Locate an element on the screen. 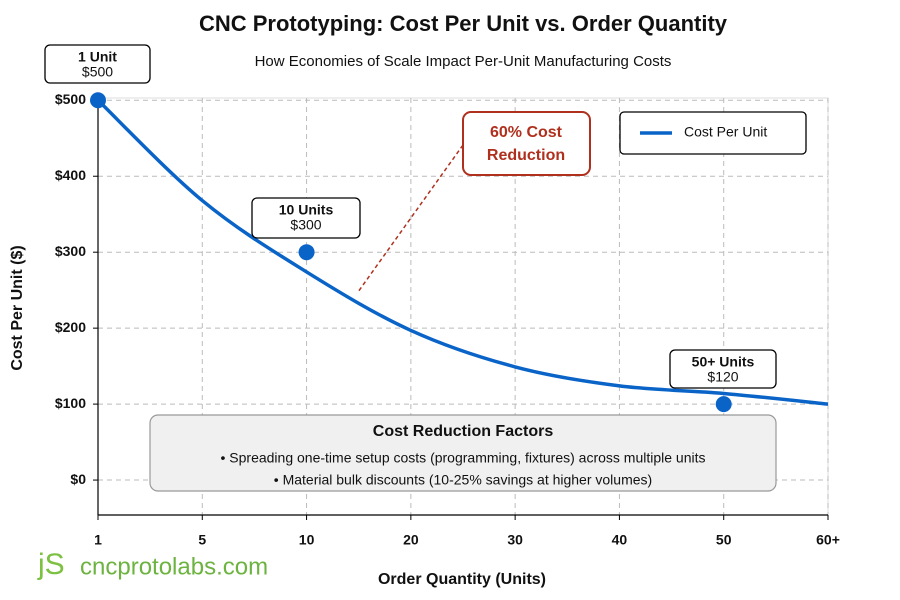 The height and width of the screenshot is (600, 900). y-tick-label: $0 is located at coordinates (78, 479).